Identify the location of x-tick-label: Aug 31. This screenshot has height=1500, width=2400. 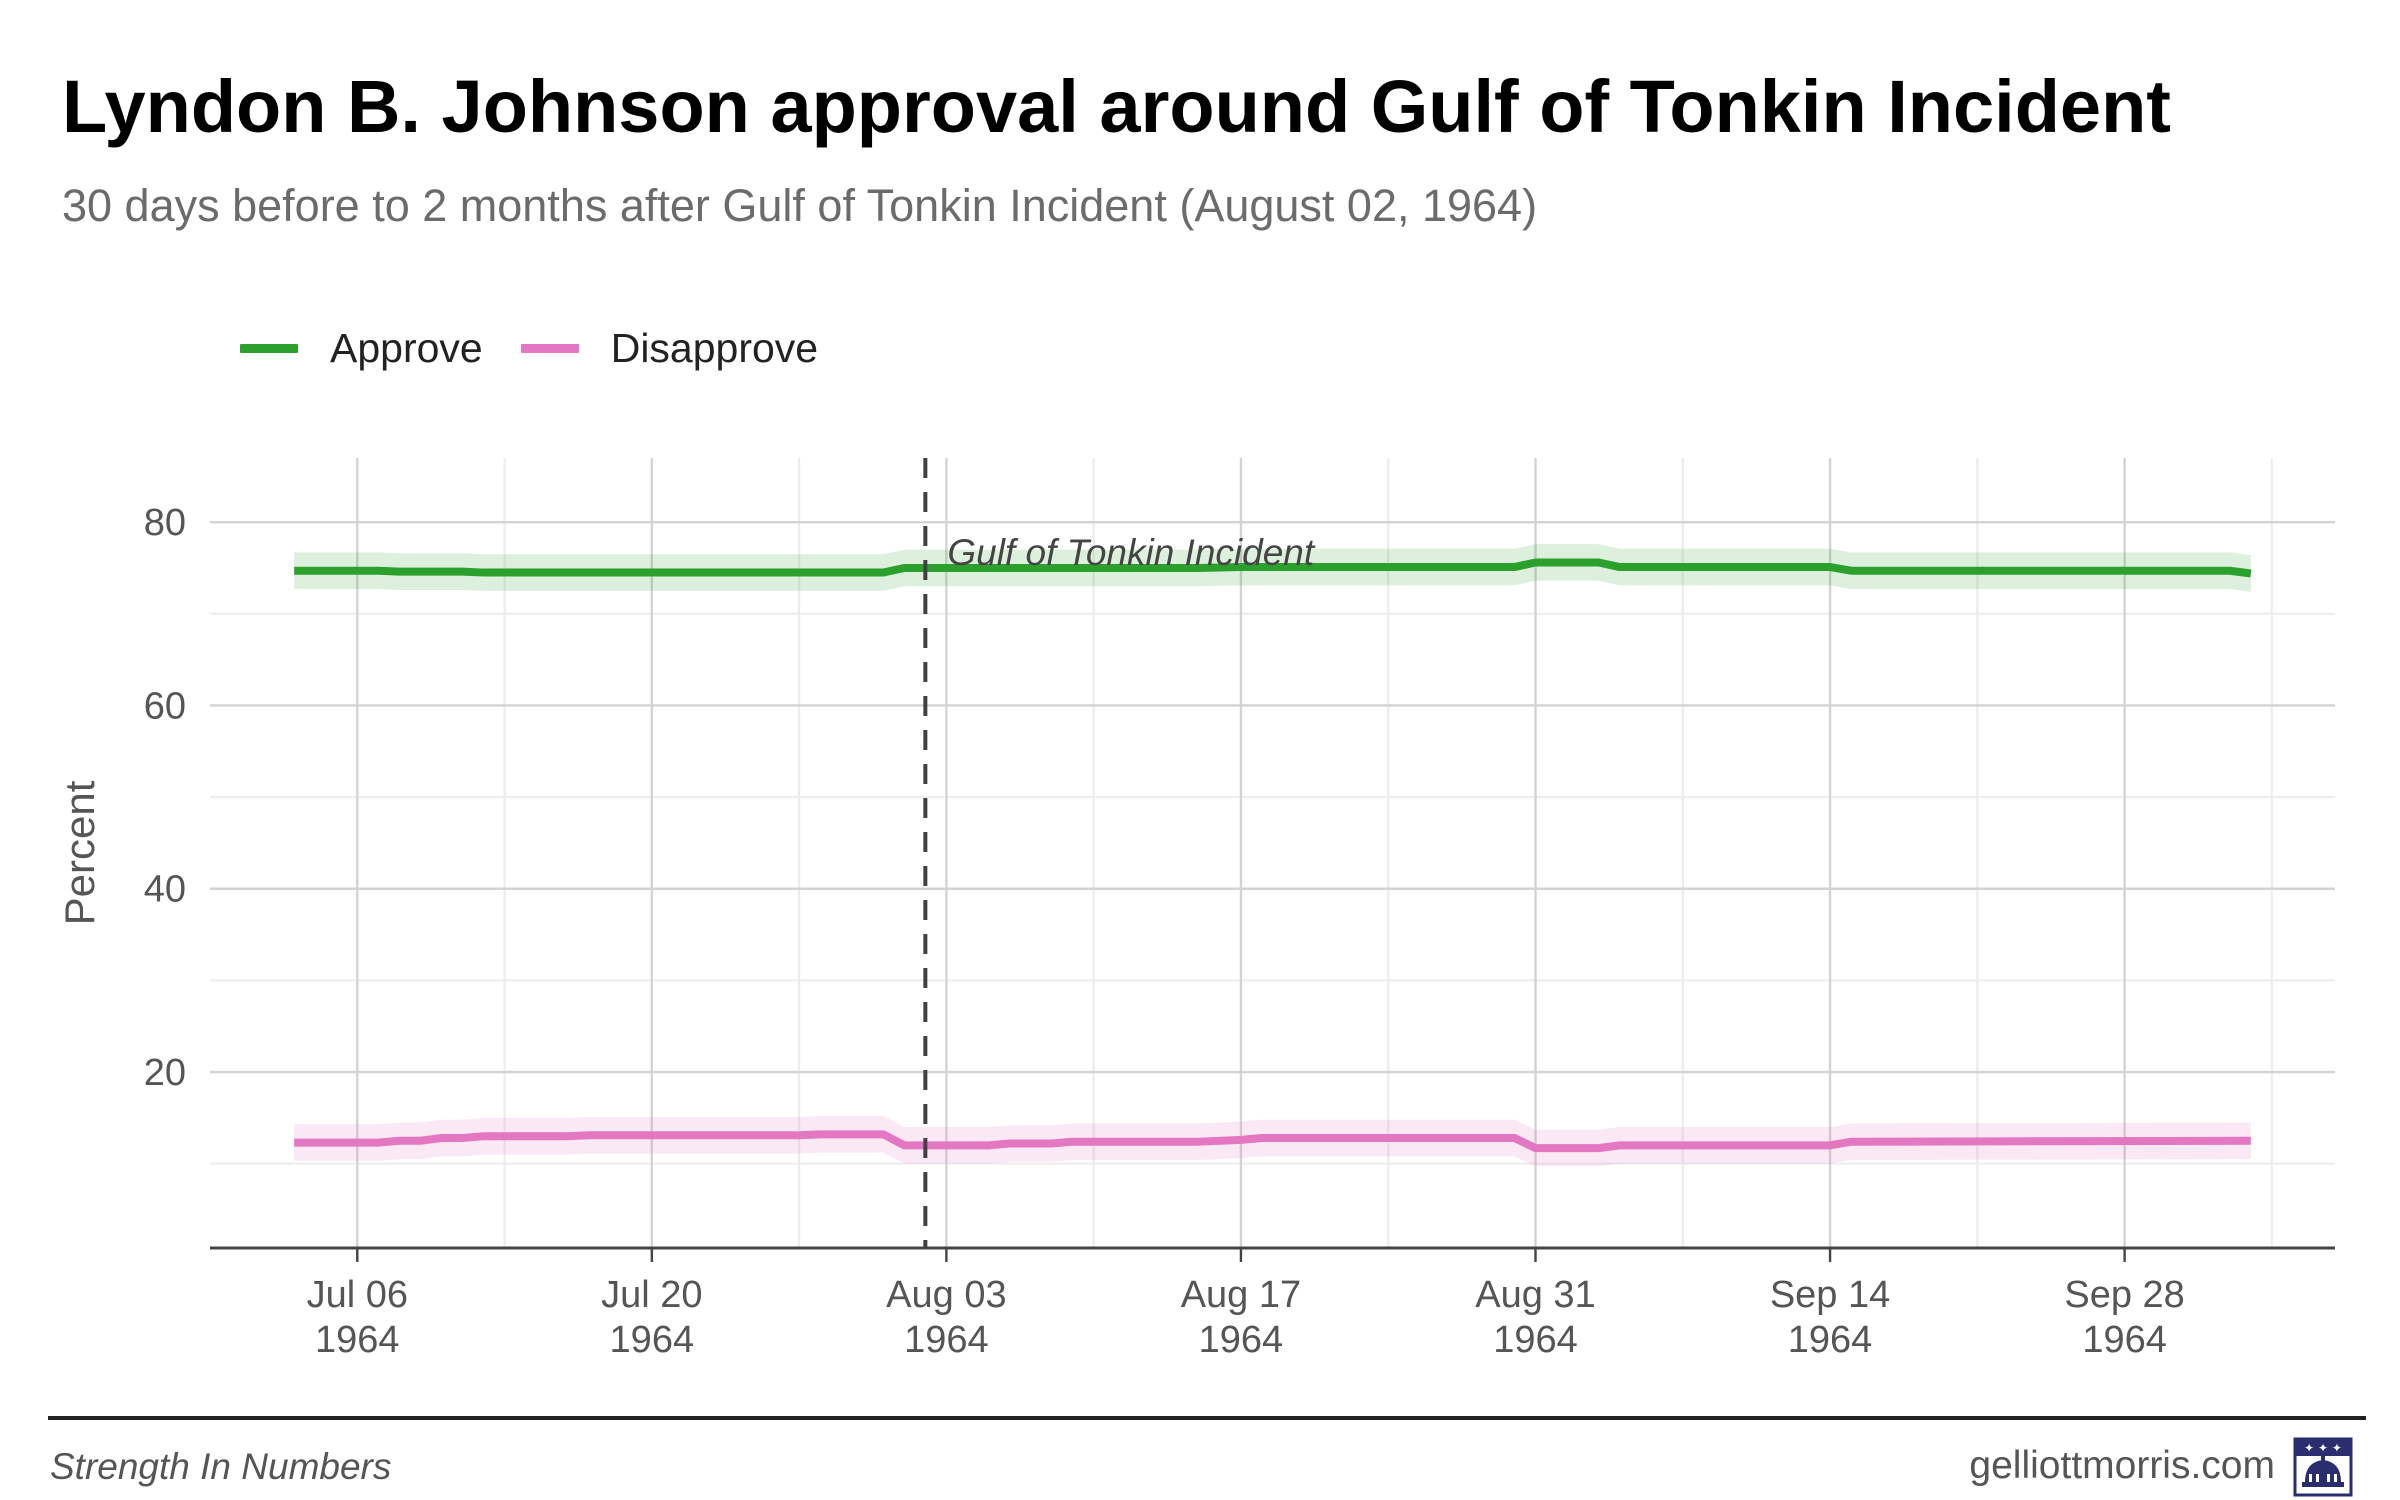
(1535, 1295).